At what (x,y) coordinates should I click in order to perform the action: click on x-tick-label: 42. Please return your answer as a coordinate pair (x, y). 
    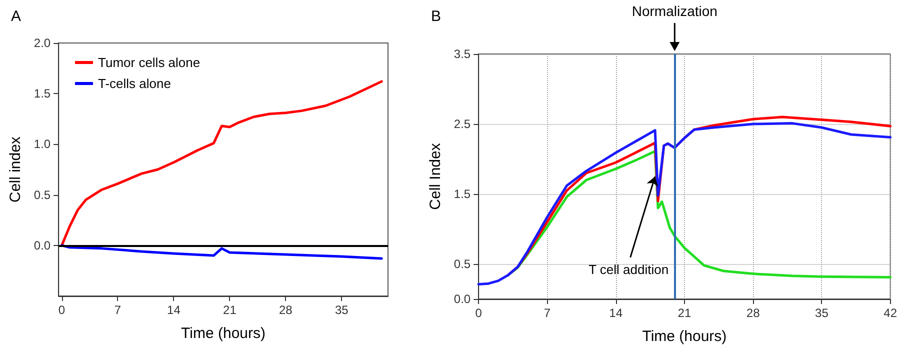
    Looking at the image, I should click on (891, 313).